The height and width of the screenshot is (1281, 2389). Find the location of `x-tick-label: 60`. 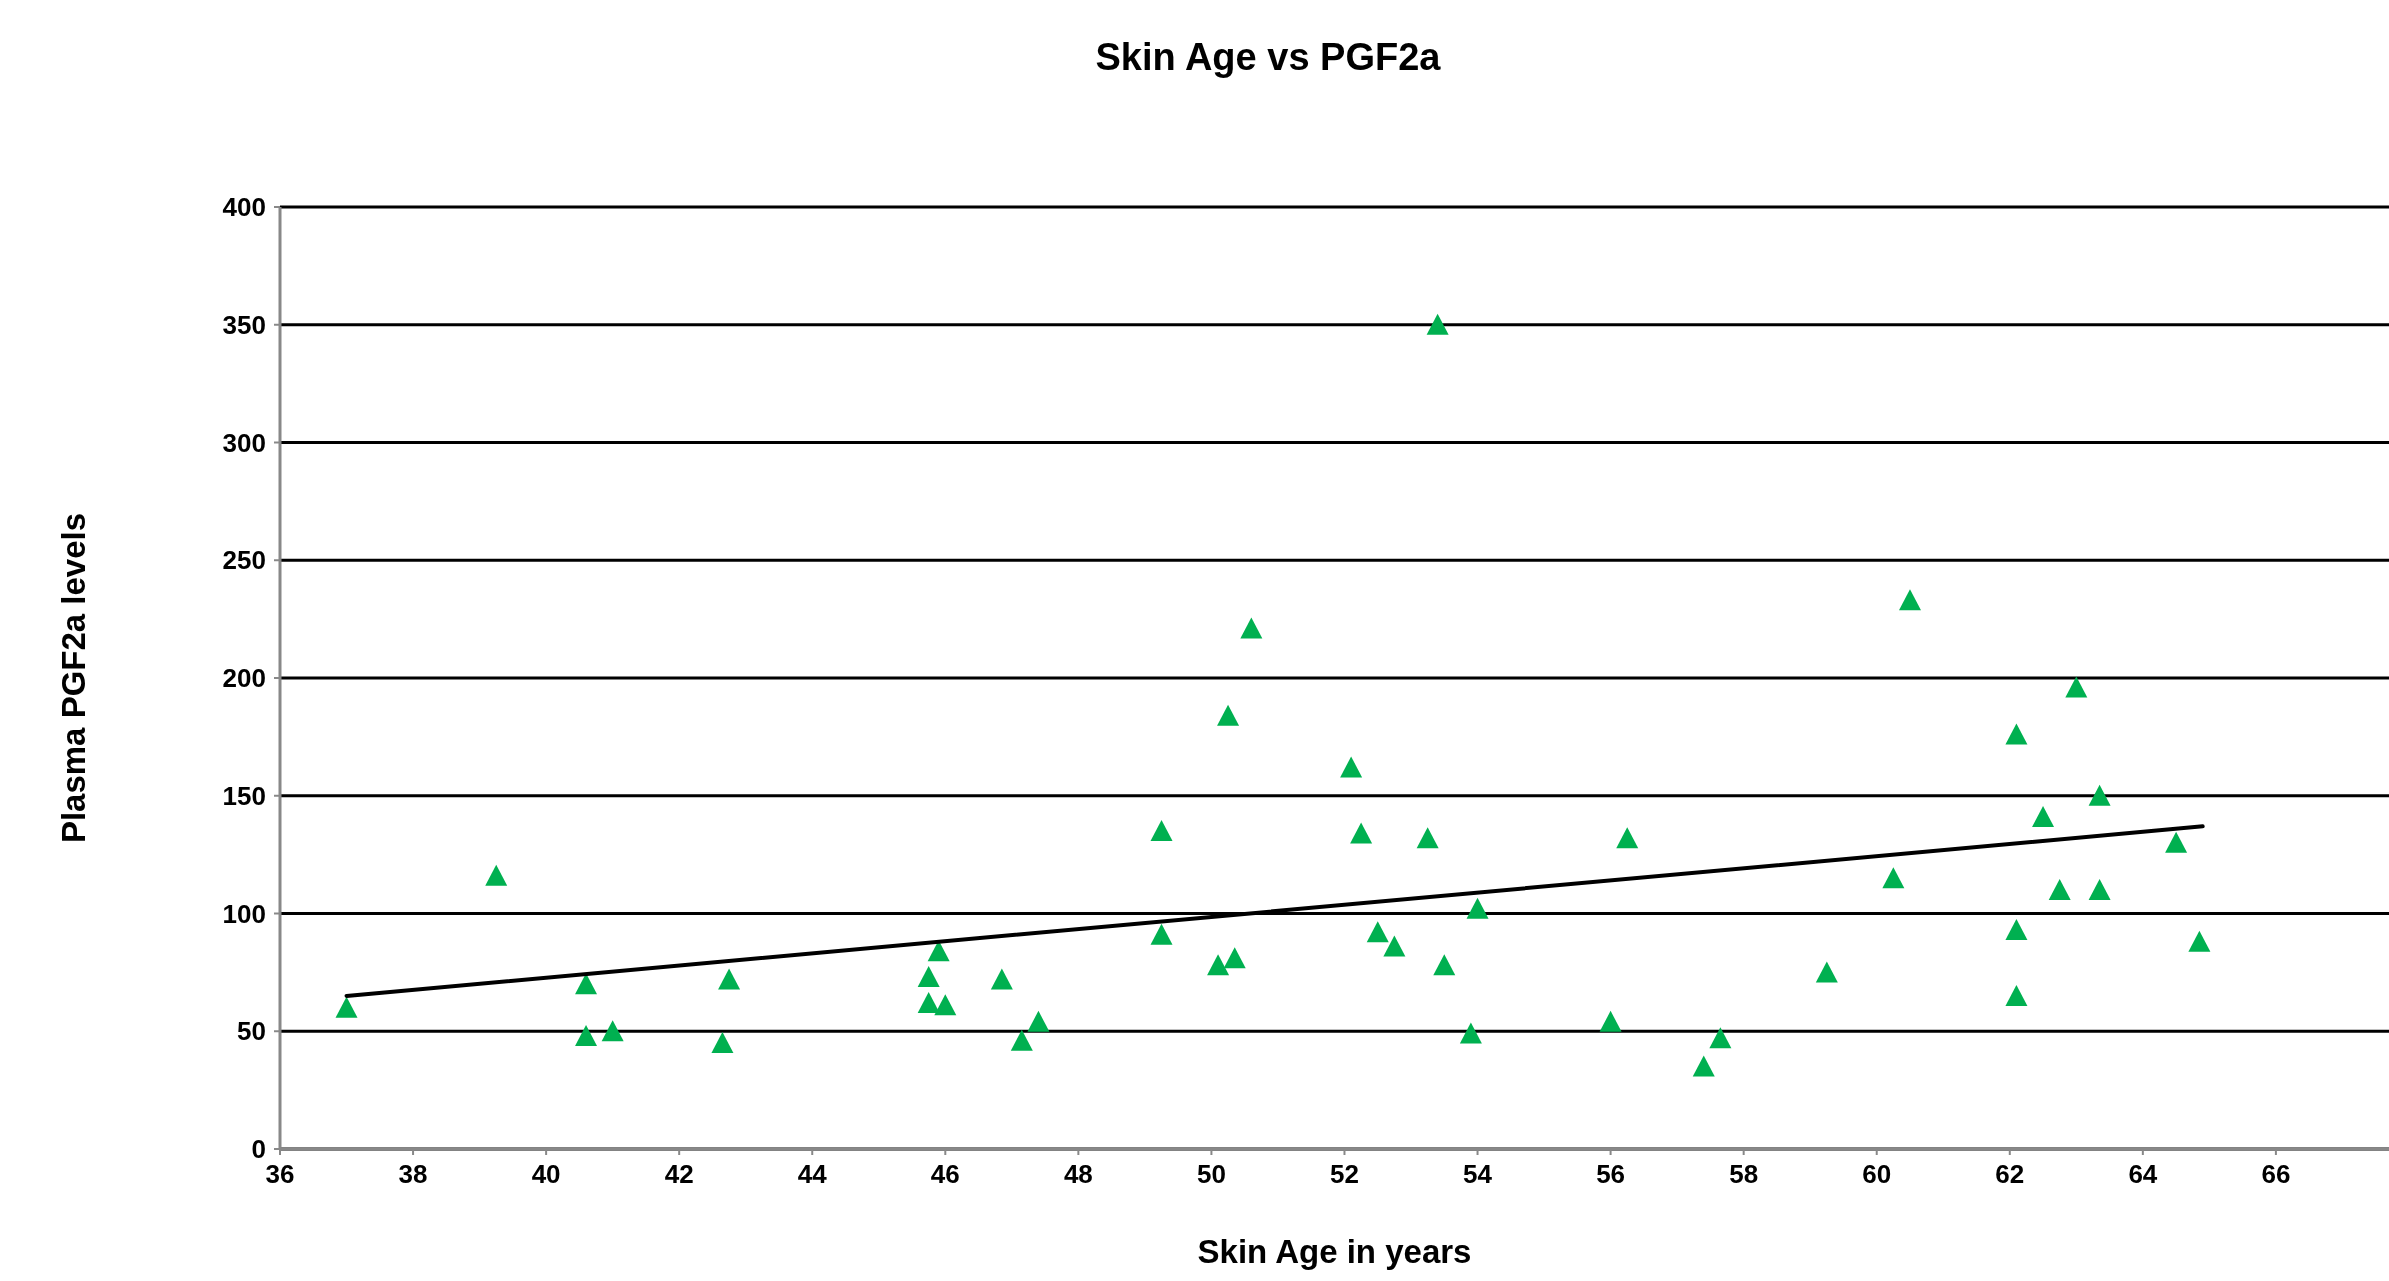

x-tick-label: 60 is located at coordinates (1877, 1174).